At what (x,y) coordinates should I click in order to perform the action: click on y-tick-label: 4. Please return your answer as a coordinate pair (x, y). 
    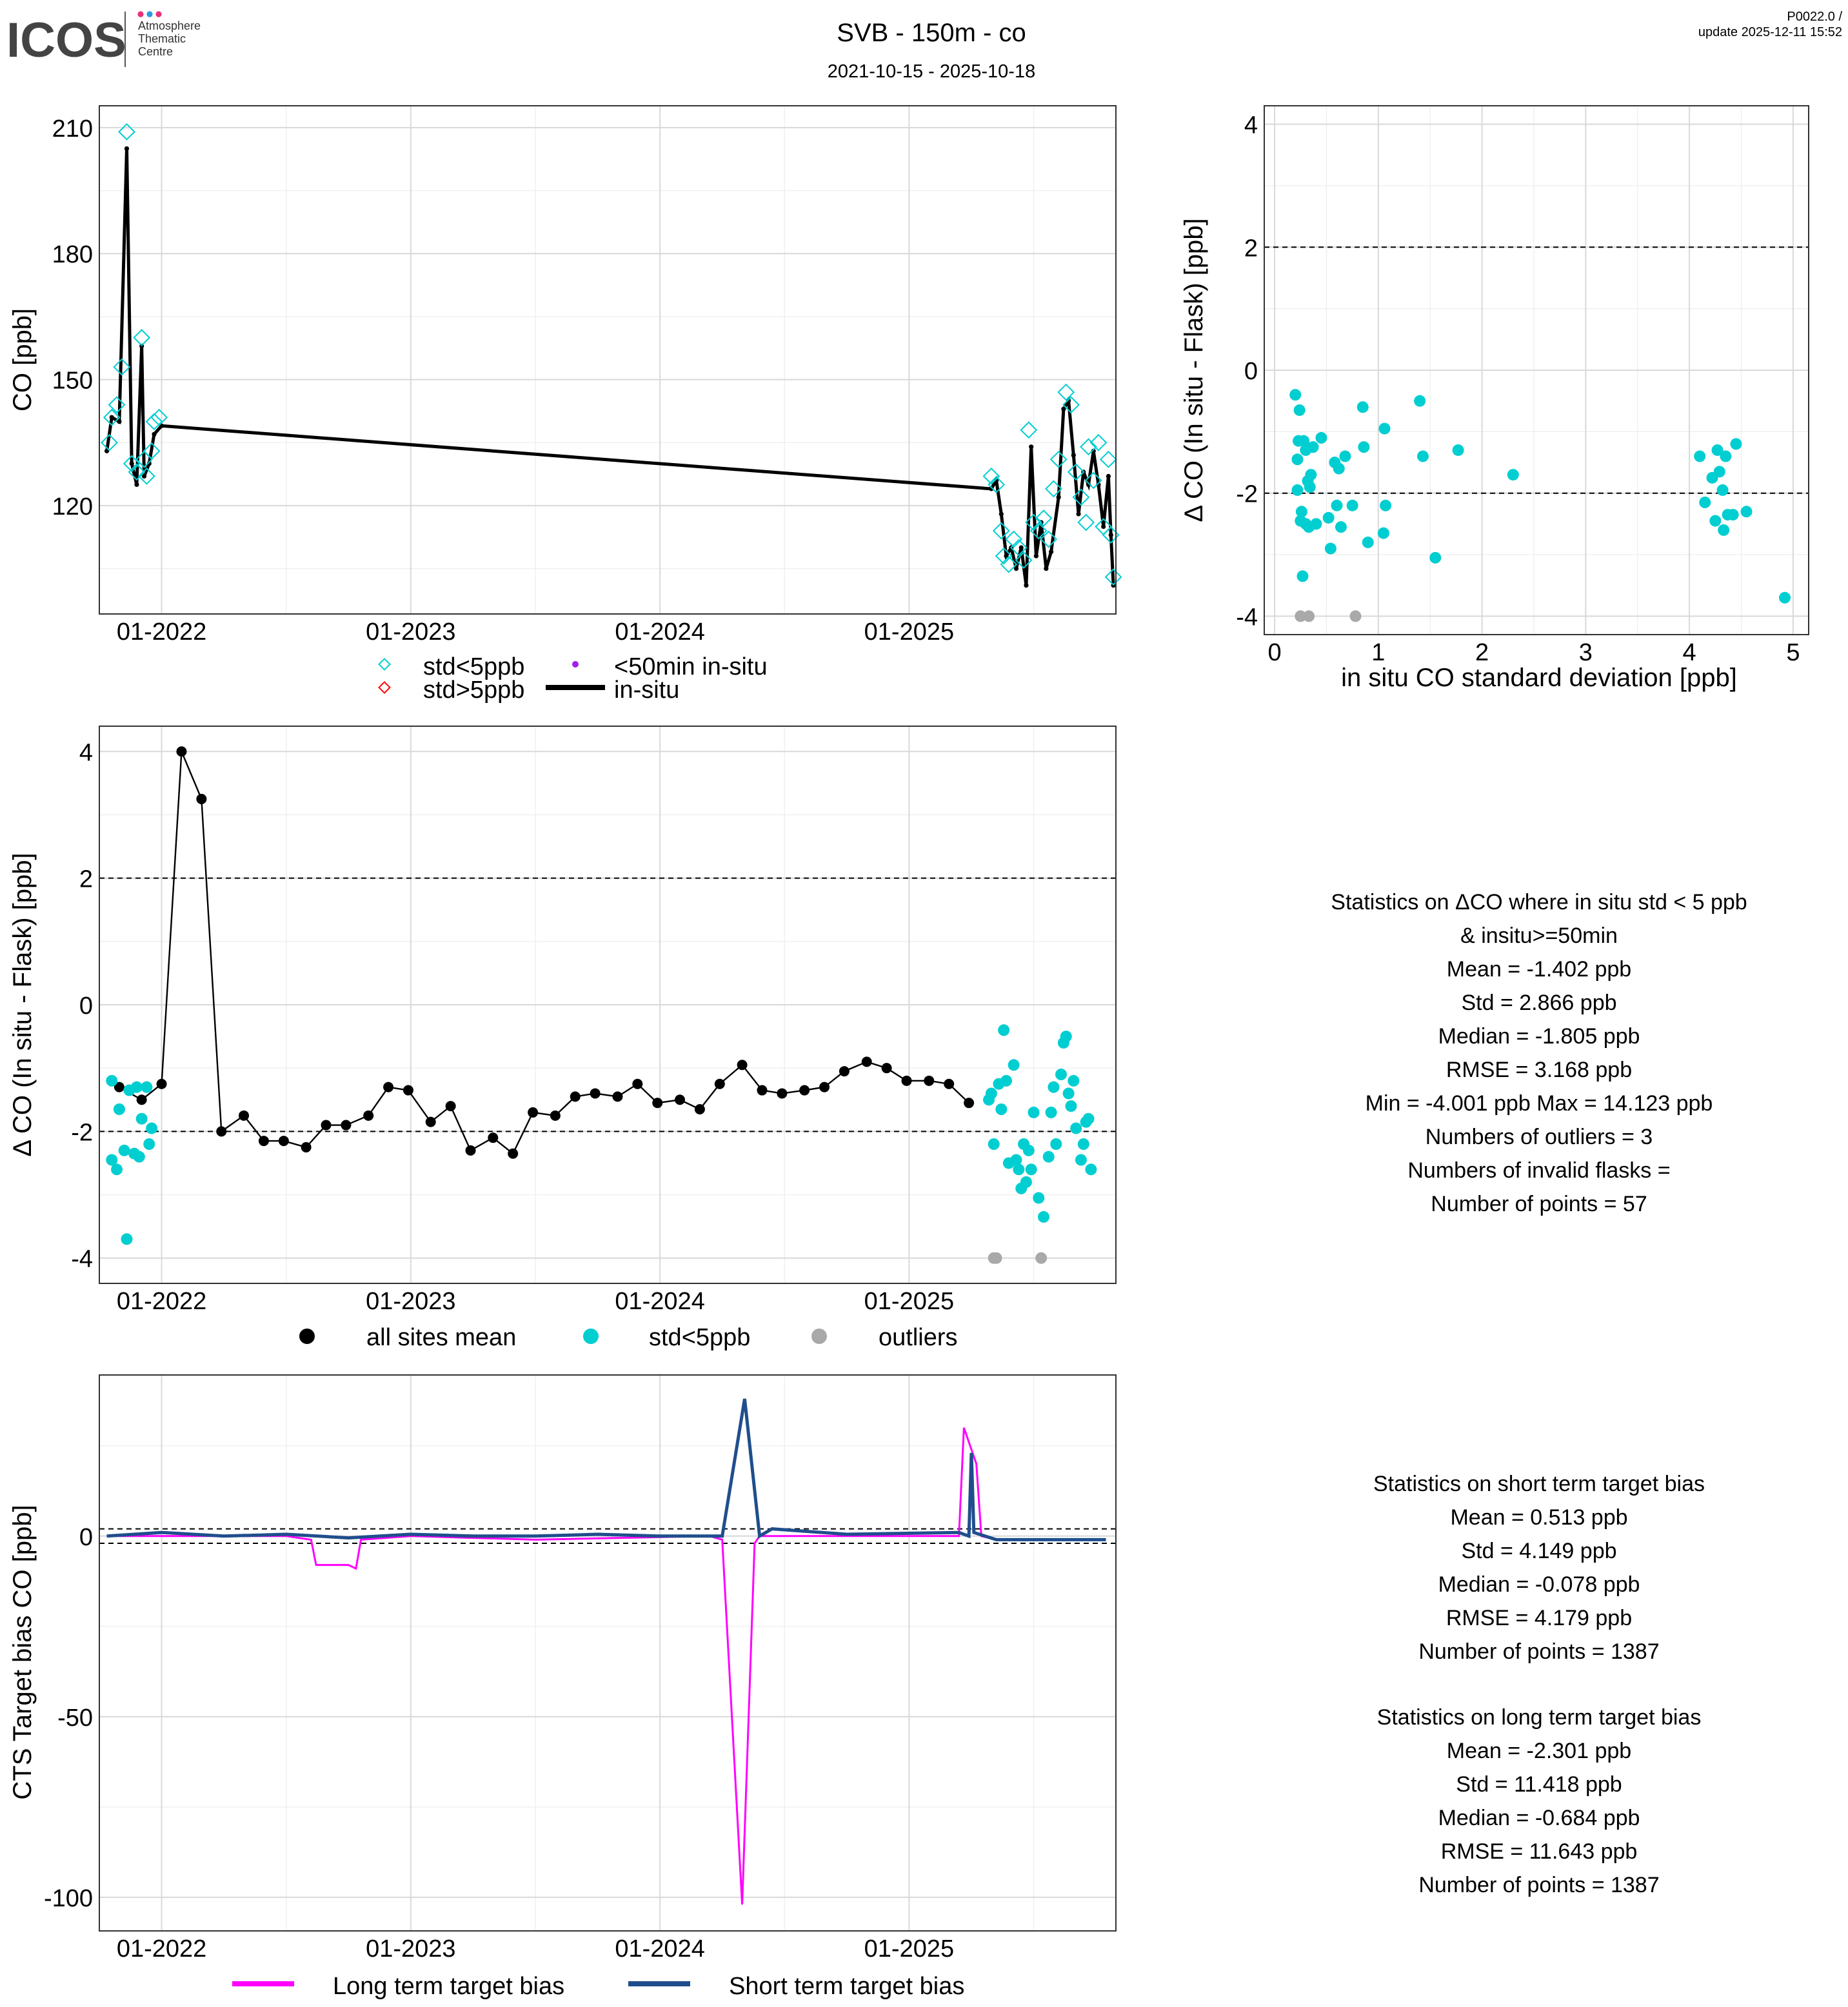
    Looking at the image, I should click on (86, 752).